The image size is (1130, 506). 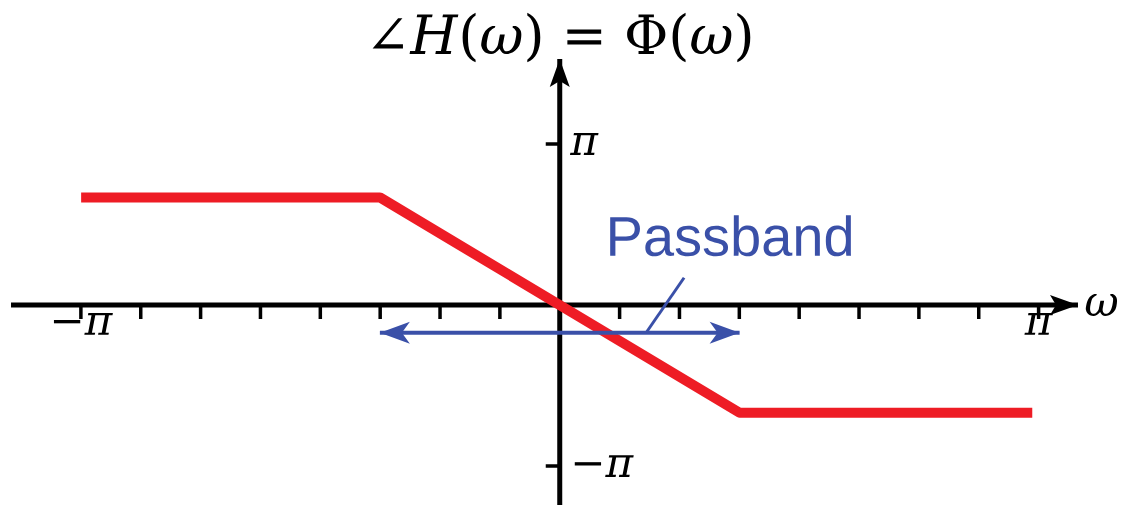 I want to click on series-label: Passband, so click(x=731, y=236).